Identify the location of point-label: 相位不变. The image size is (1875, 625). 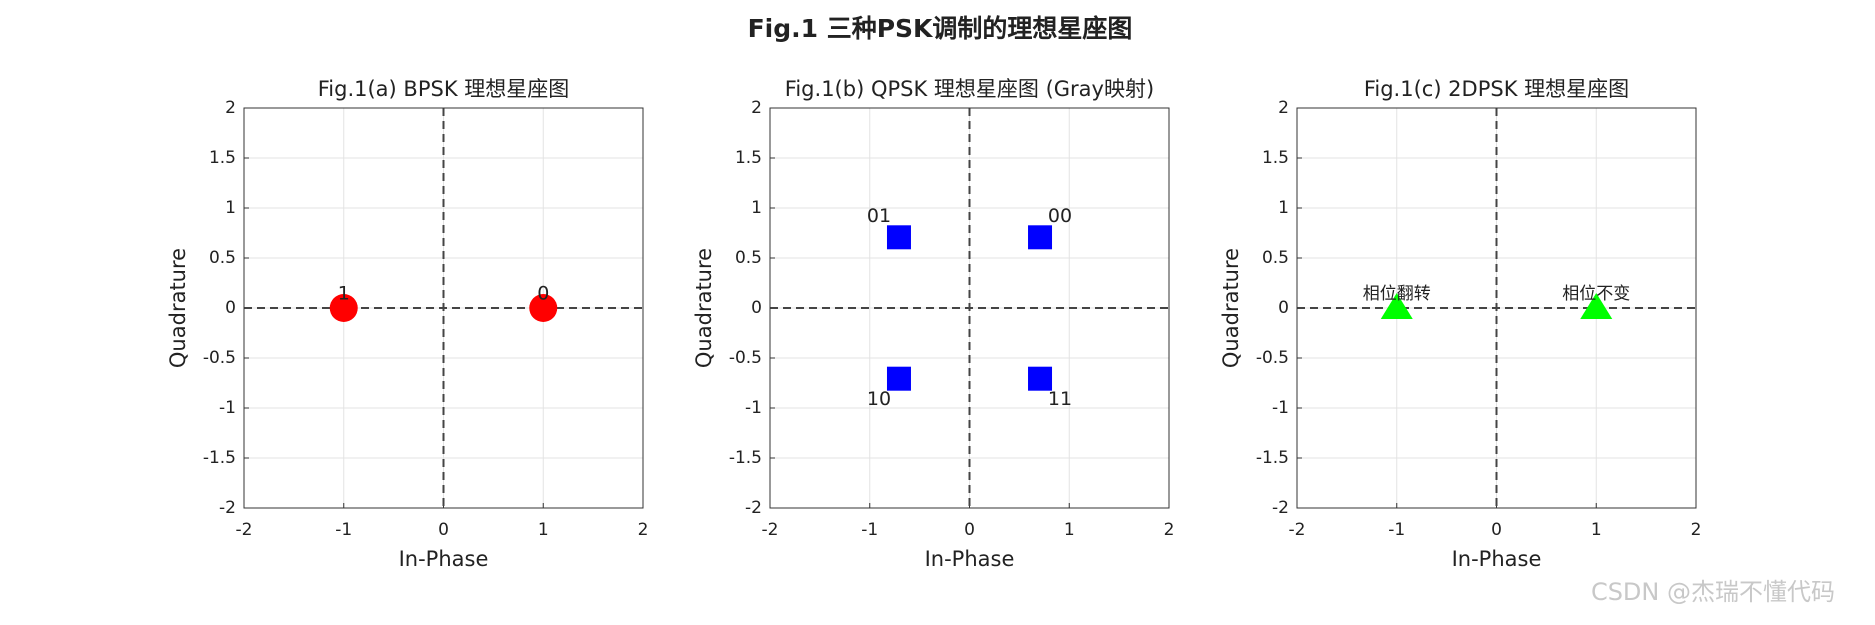
(1596, 294).